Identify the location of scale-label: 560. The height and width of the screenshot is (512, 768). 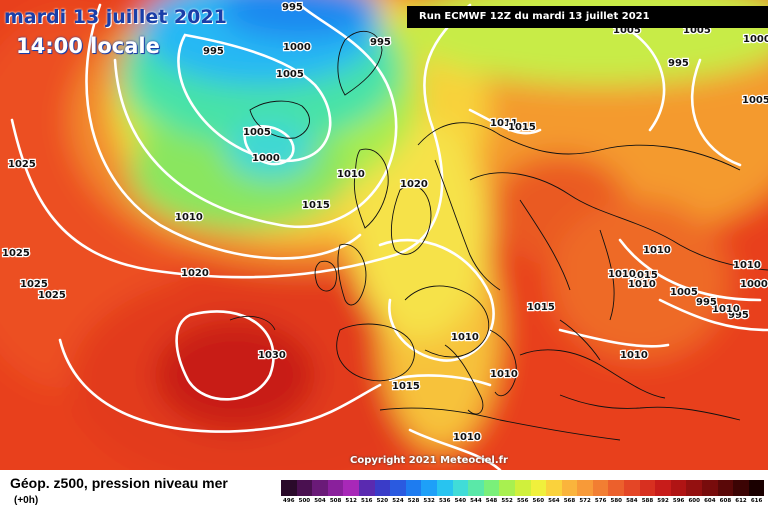
(538, 501).